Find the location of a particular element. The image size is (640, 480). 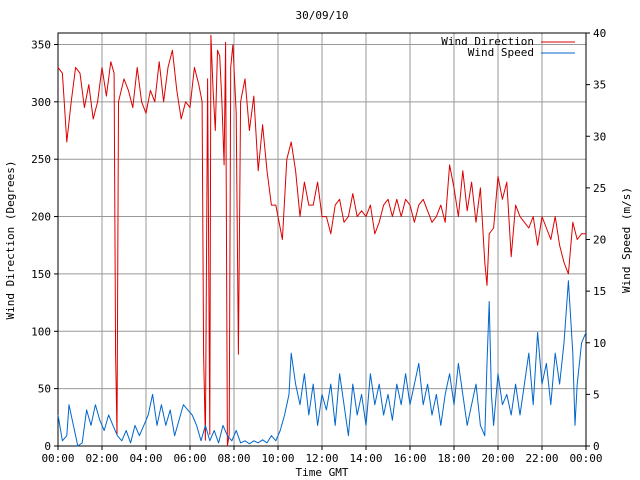

y-left-tick-label: 200 is located at coordinates (41, 217).